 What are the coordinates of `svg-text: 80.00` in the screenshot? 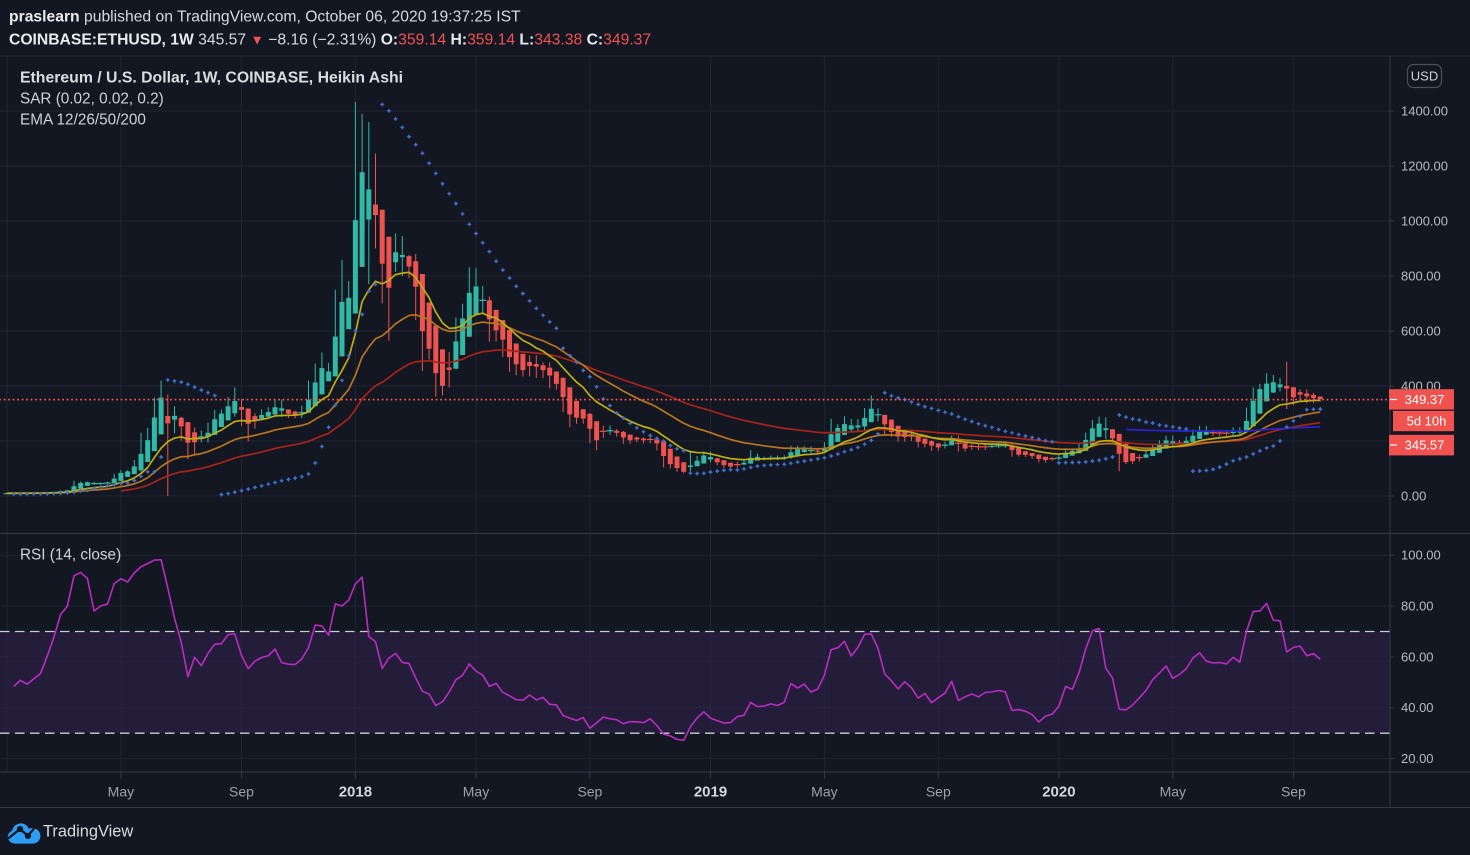 It's located at (1417, 606).